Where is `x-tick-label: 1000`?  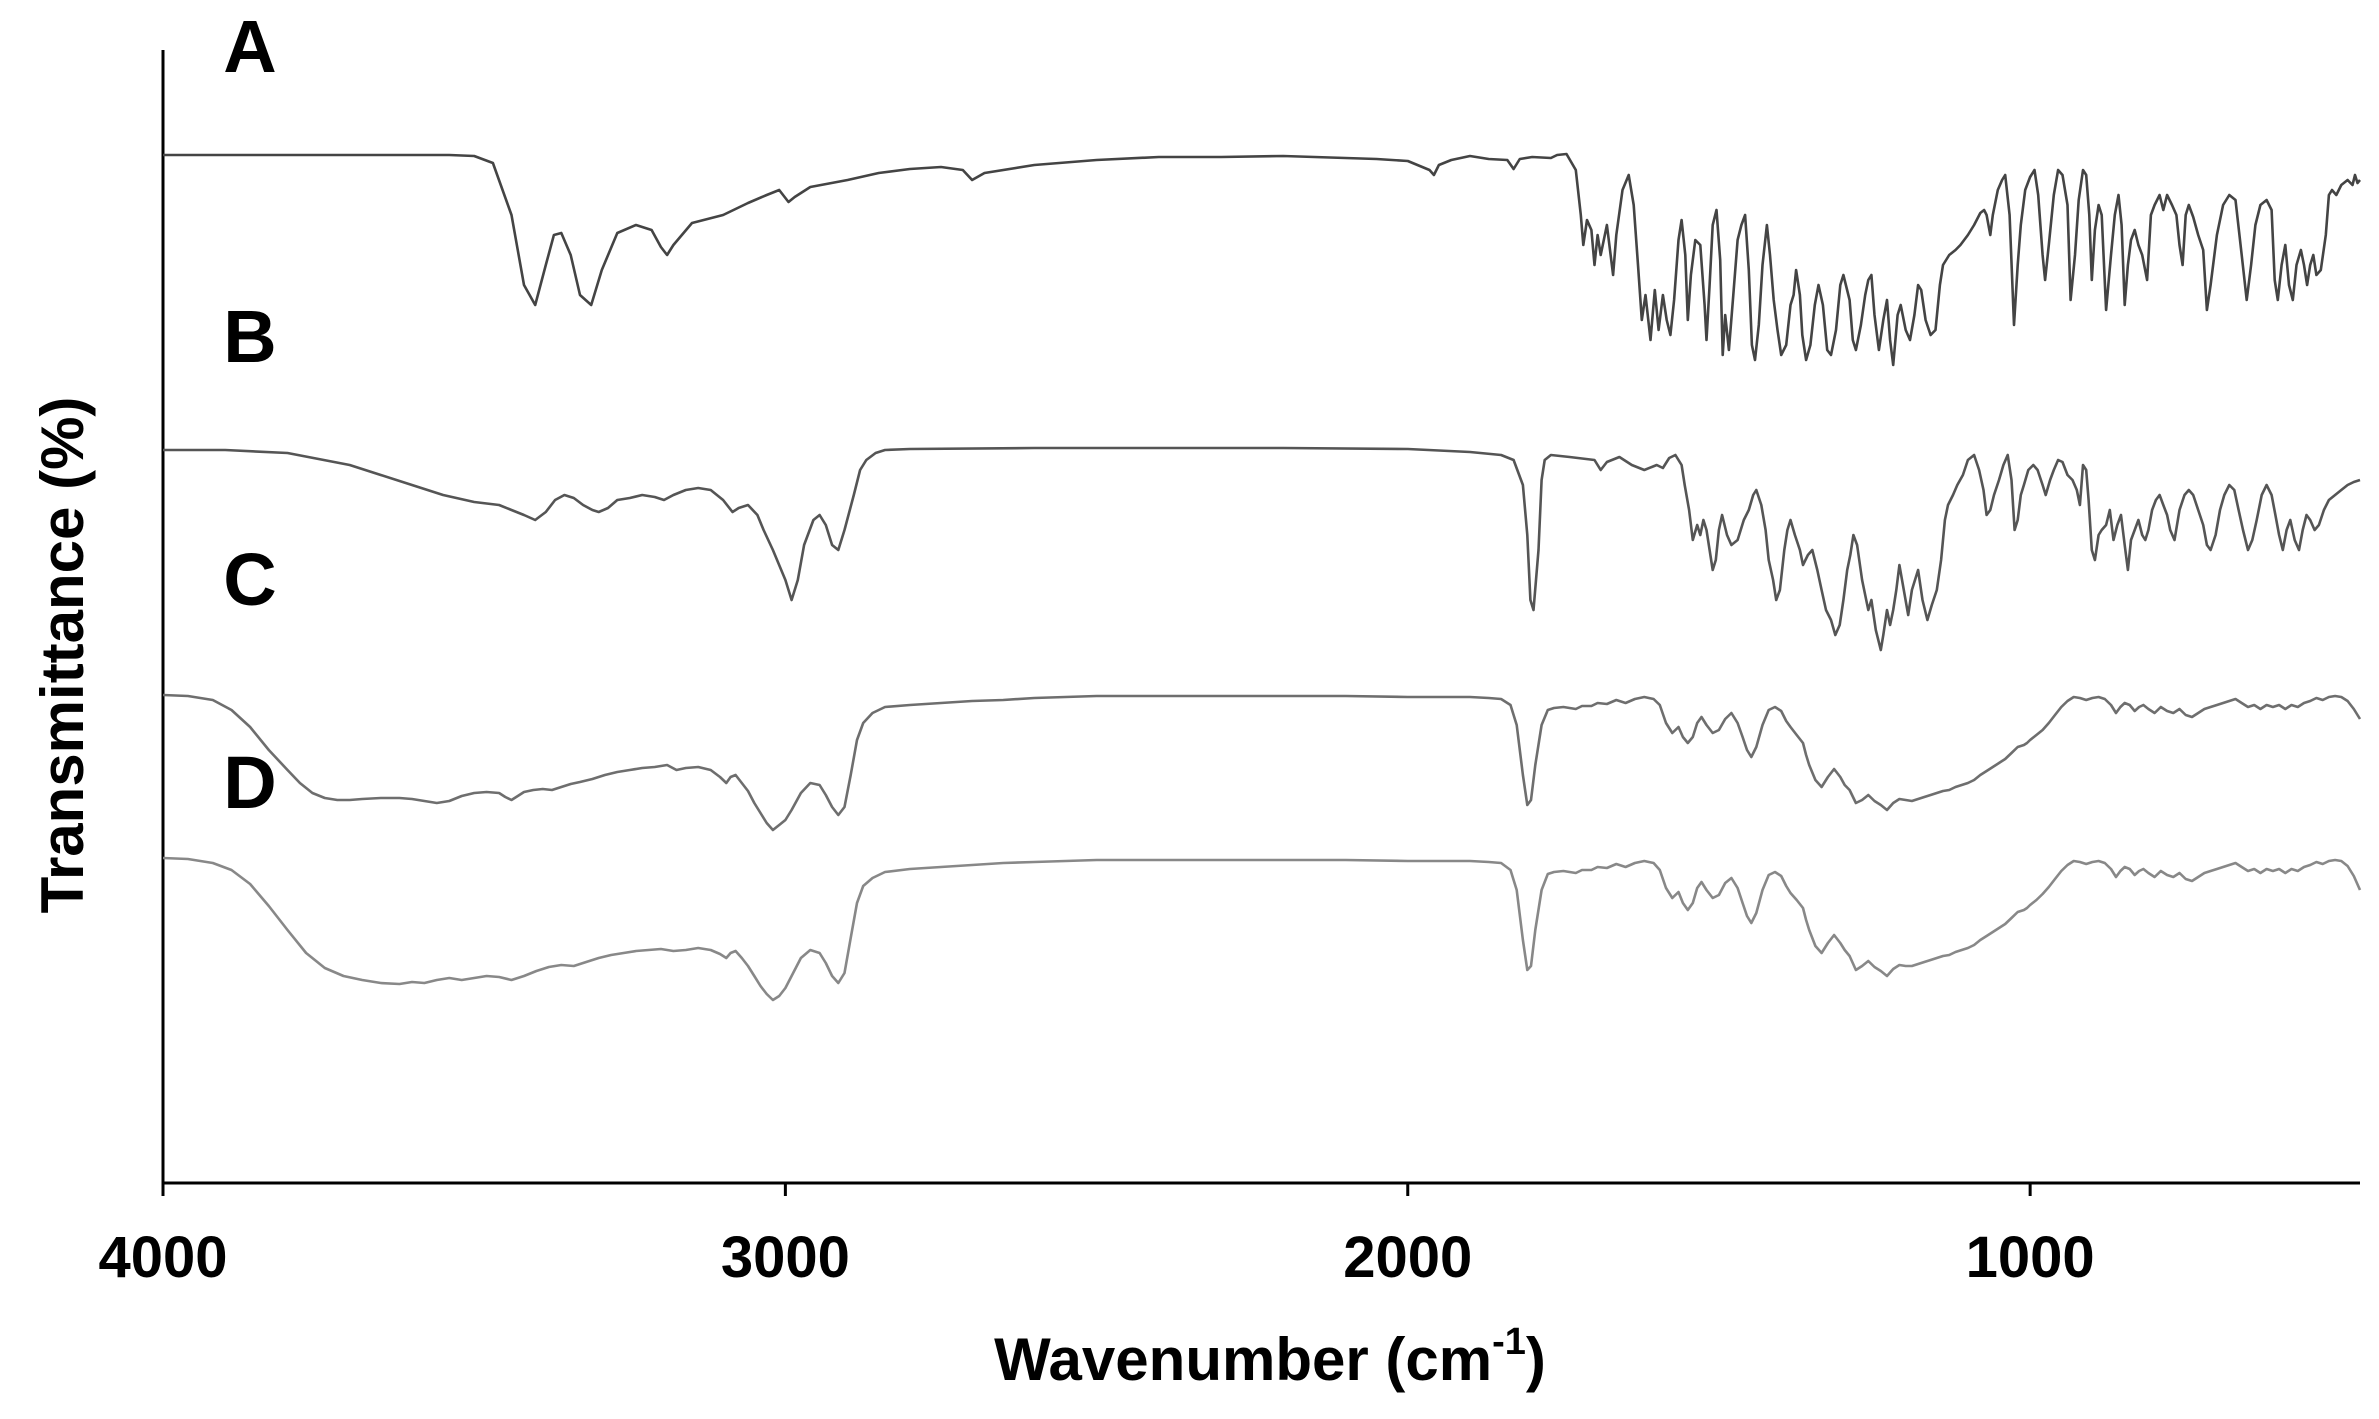 x-tick-label: 1000 is located at coordinates (2030, 1257).